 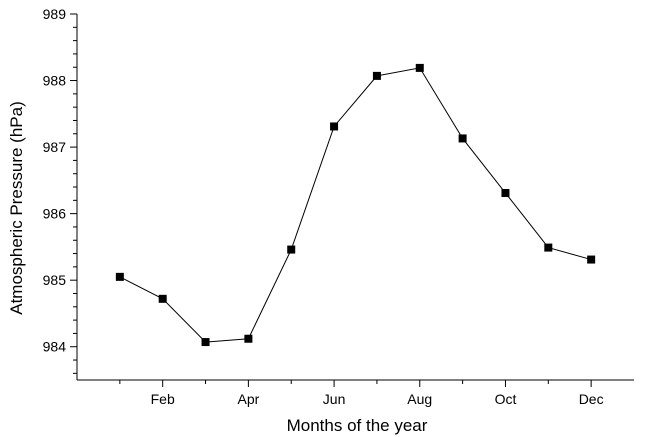 I want to click on x-tick-label: Feb, so click(x=163, y=399).